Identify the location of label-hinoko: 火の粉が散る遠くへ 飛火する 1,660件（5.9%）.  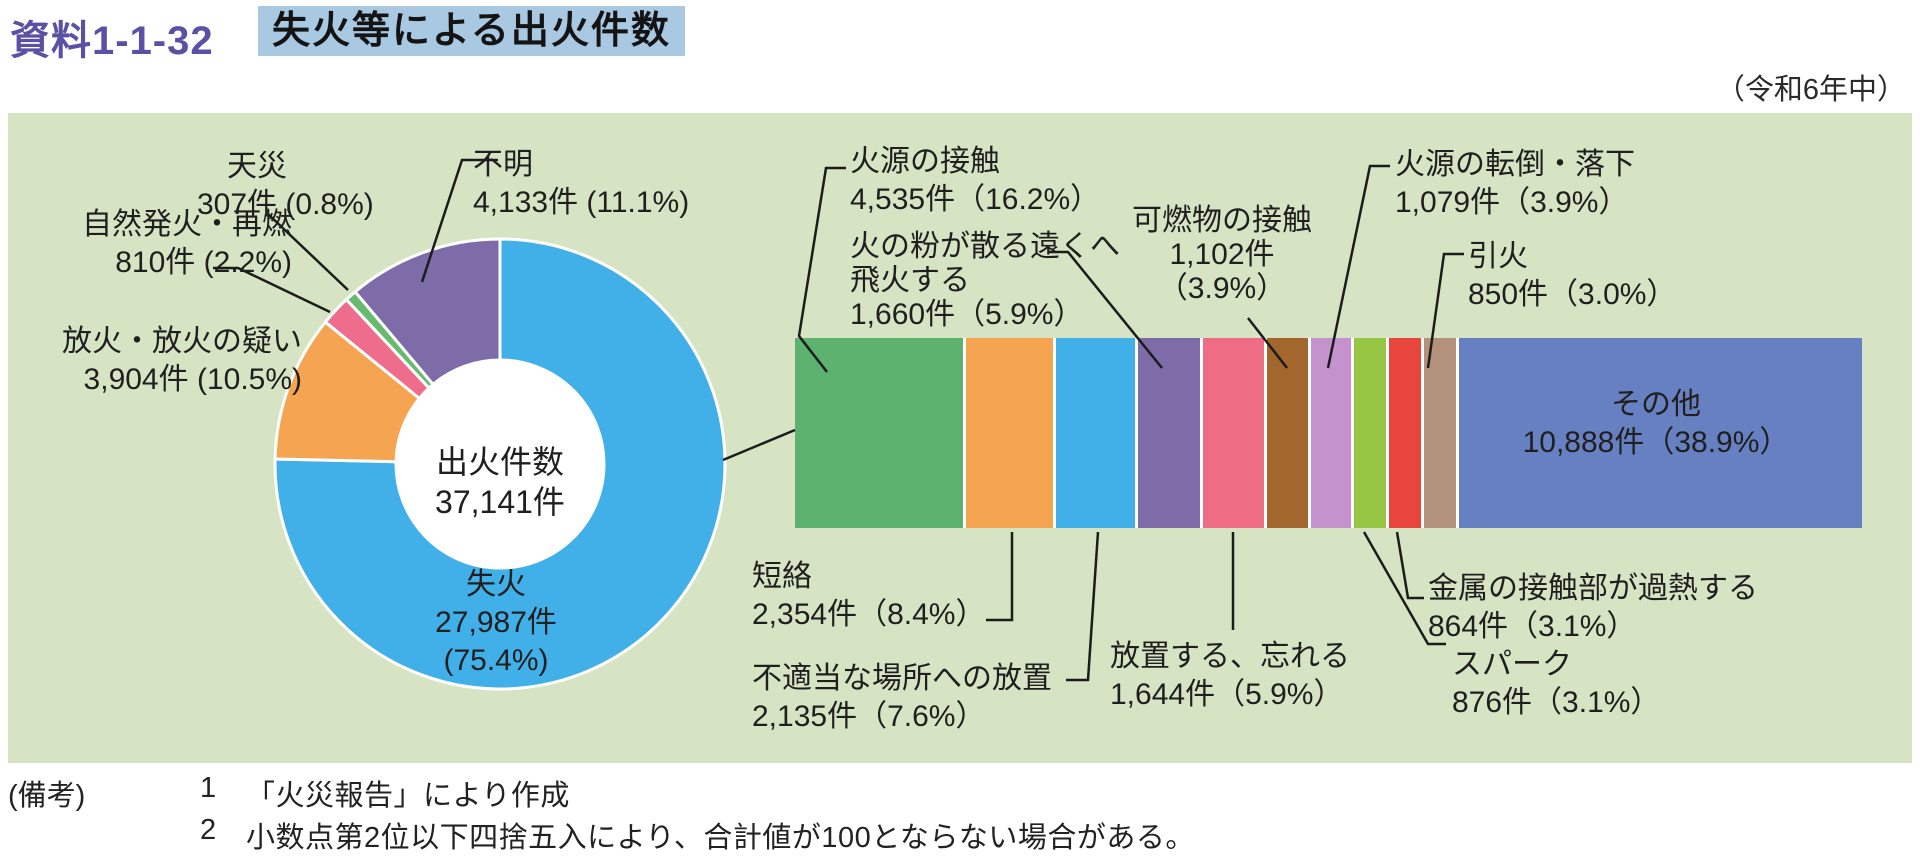
(985, 280).